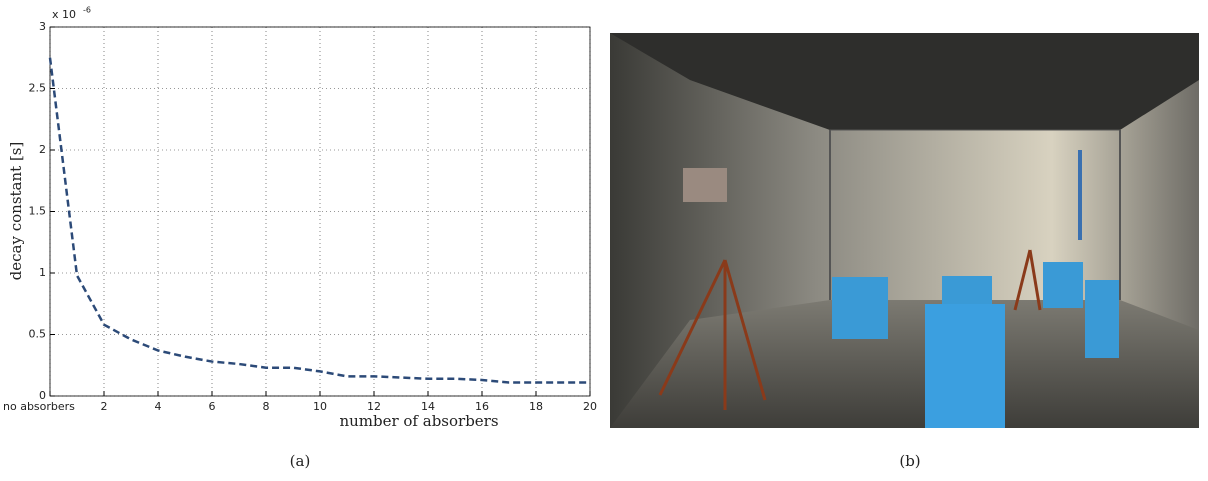 This screenshot has height=481, width=1208. What do you see at coordinates (39, 406) in the screenshot?
I see `x-tick-label: no absorbers` at bounding box center [39, 406].